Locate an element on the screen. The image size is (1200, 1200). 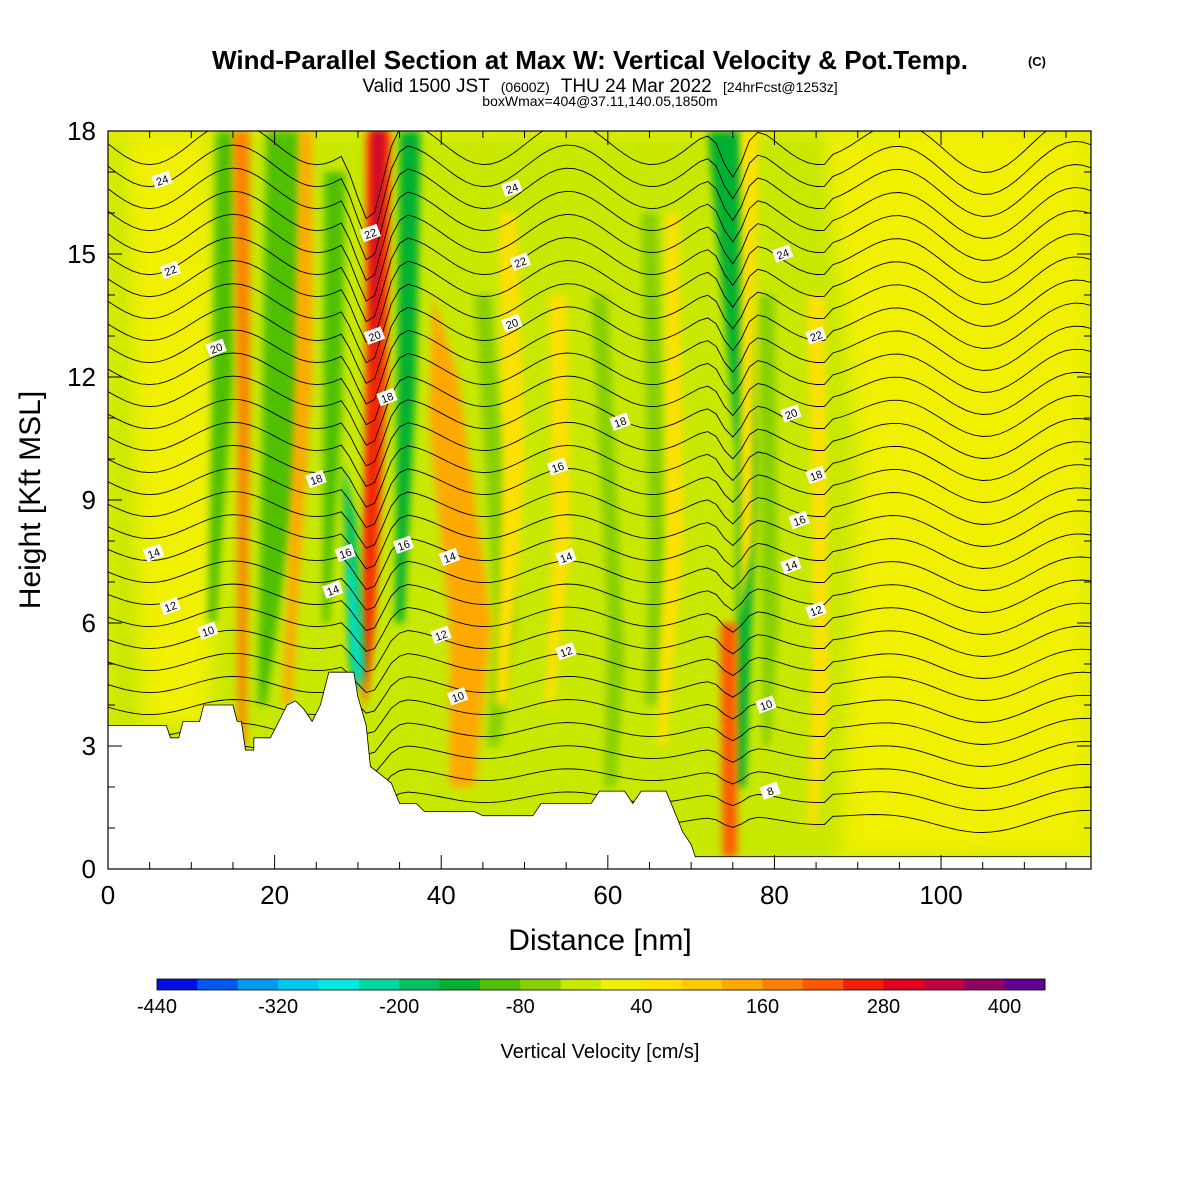
forecast-info: [24hrFcst@1253z] is located at coordinates (780, 87).